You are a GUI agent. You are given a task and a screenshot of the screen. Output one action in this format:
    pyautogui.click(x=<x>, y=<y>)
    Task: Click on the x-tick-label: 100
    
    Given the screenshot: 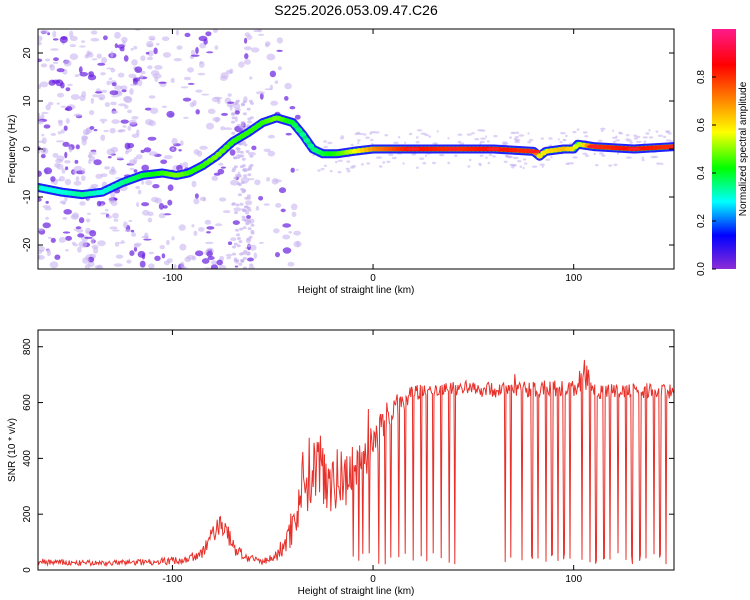 What is the action you would take?
    pyautogui.click(x=573, y=278)
    